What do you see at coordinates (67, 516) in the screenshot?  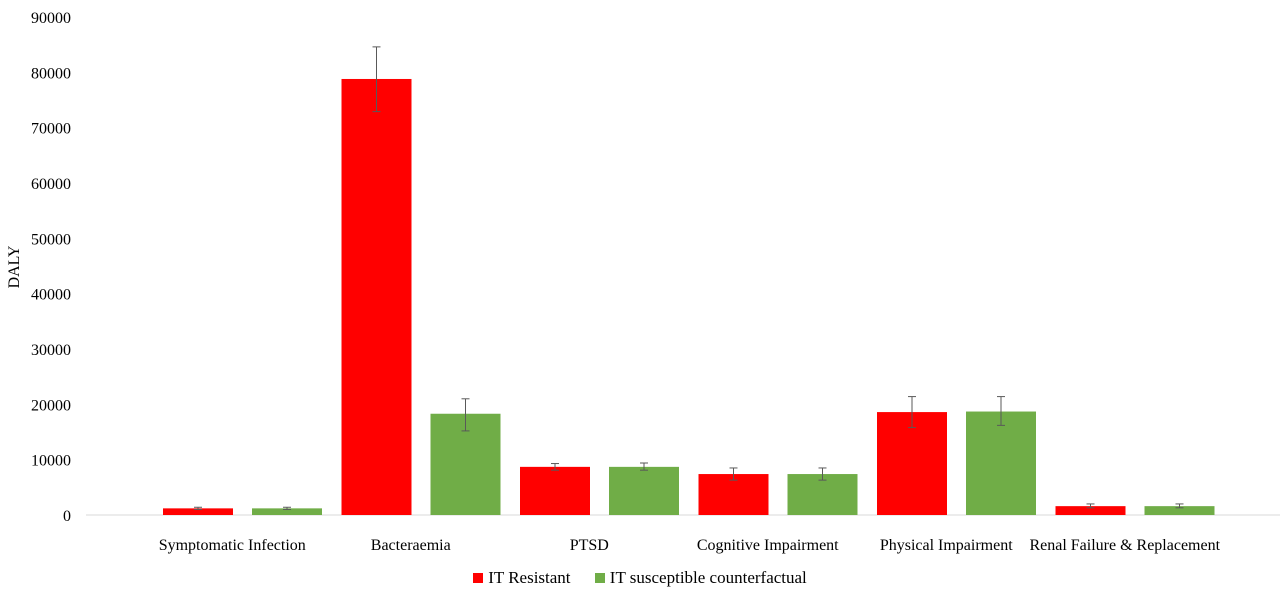 I see `y-tick-label: 0` at bounding box center [67, 516].